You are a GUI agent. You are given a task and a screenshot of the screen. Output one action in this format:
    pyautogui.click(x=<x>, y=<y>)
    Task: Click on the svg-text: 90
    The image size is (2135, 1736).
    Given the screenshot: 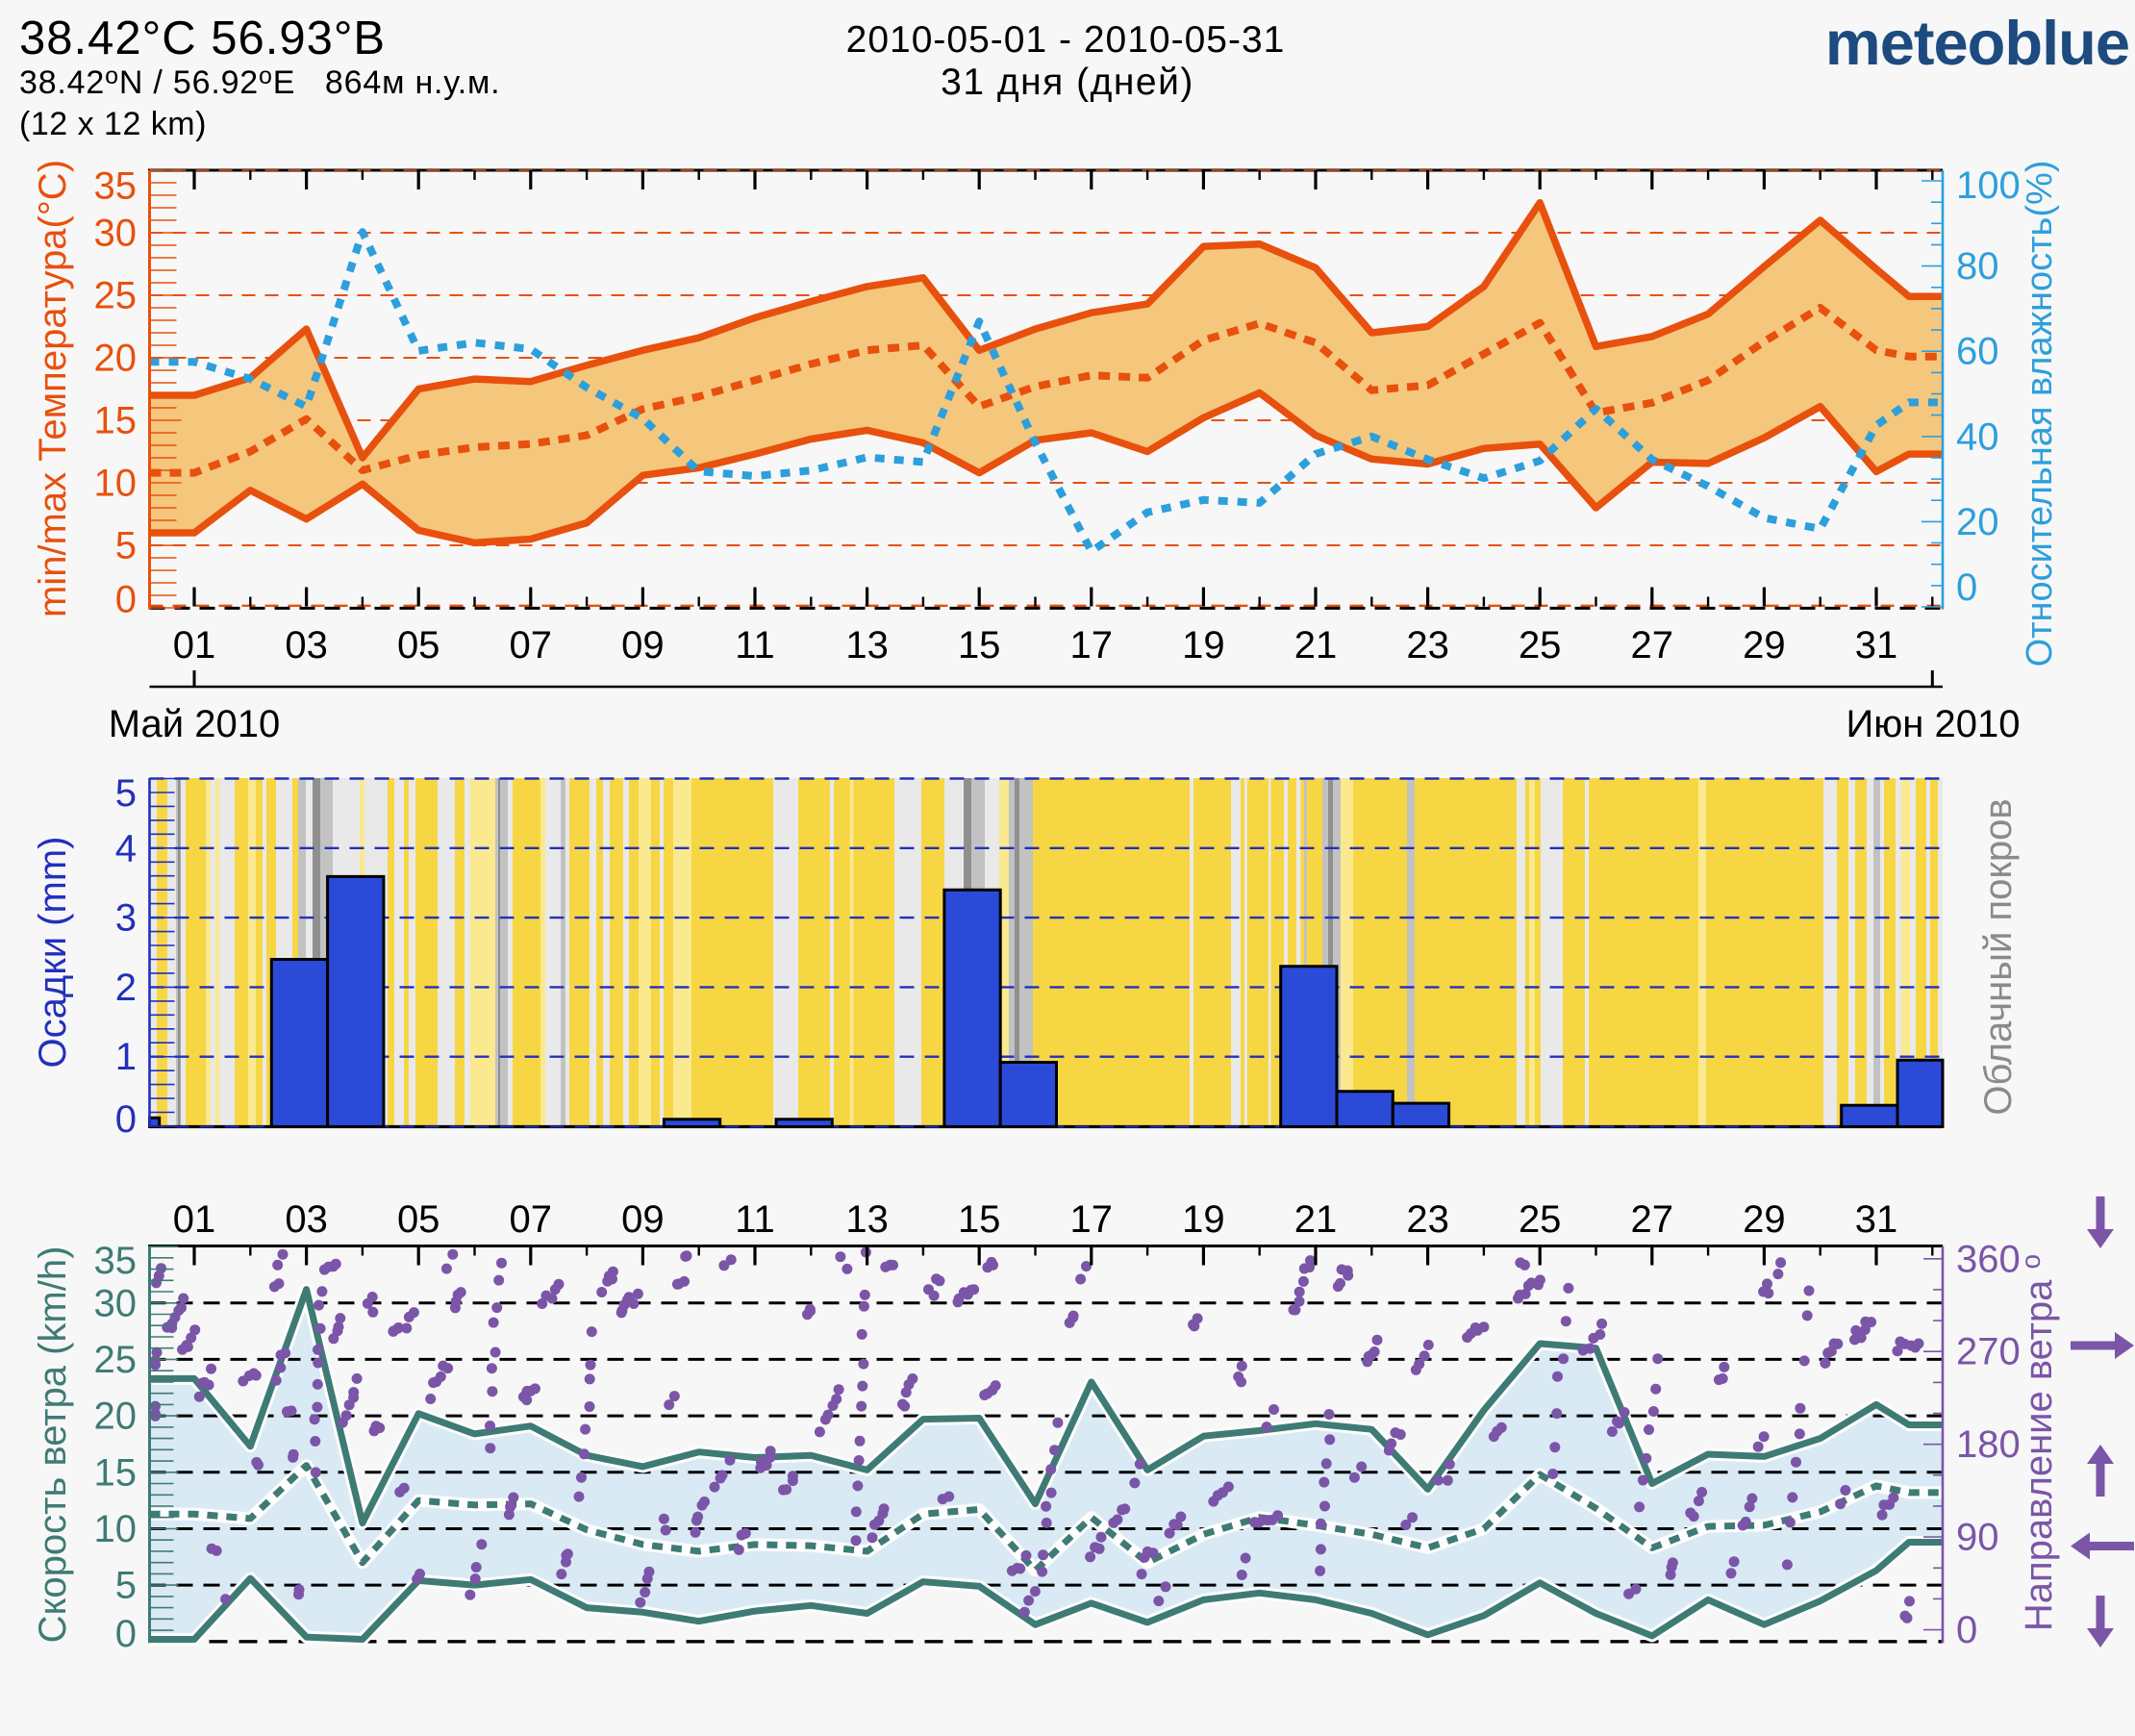 What is the action you would take?
    pyautogui.click(x=1977, y=1538)
    